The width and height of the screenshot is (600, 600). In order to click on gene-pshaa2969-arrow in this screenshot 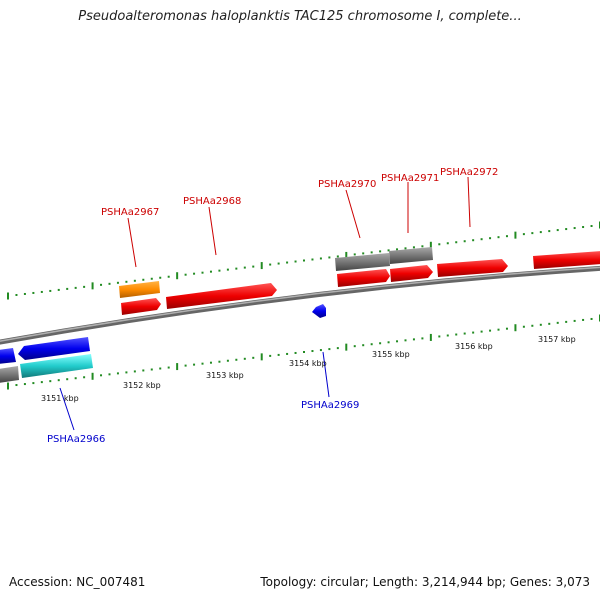, I will do `click(319, 311)`.